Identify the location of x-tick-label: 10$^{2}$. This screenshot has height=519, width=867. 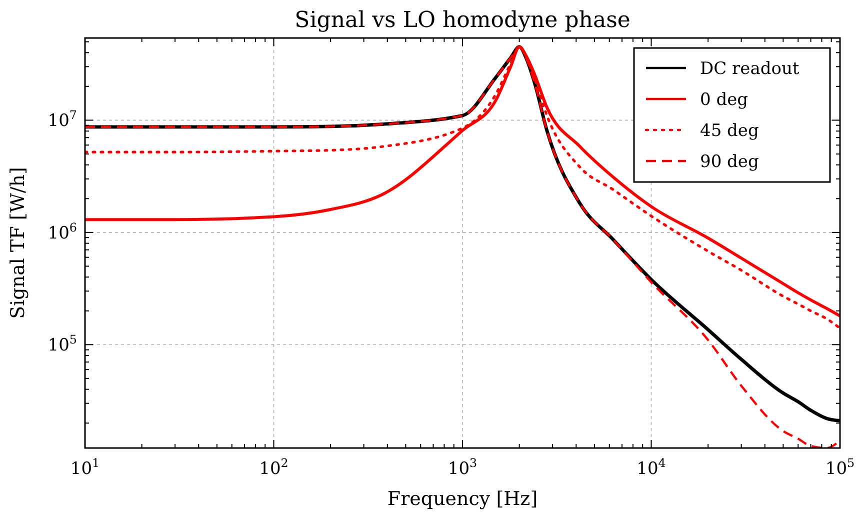
(273, 467).